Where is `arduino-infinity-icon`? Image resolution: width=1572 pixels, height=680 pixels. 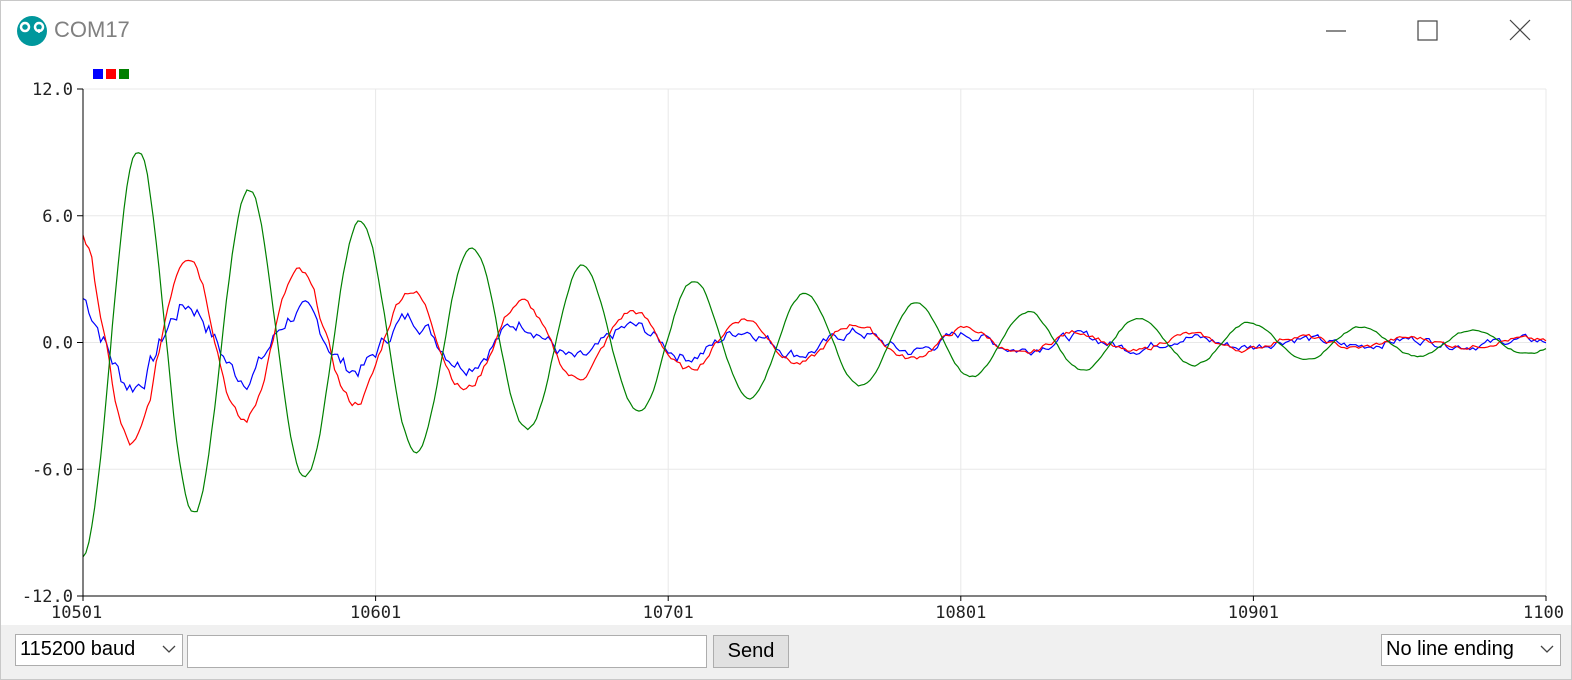 arduino-infinity-icon is located at coordinates (32, 31).